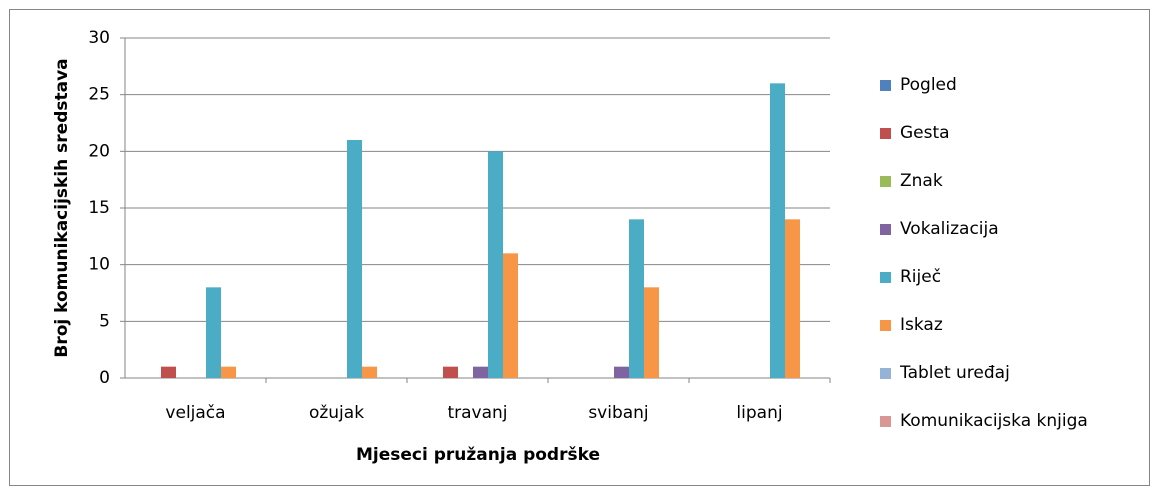 The height and width of the screenshot is (499, 1160). What do you see at coordinates (928, 85) in the screenshot?
I see `legend-label: Pogled` at bounding box center [928, 85].